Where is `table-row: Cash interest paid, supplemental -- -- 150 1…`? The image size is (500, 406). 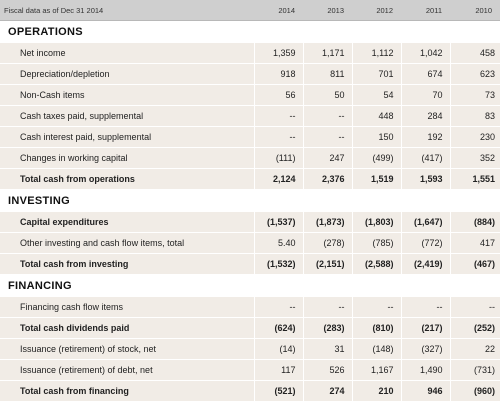 table-row: Cash interest paid, supplemental -- -- 150 1… is located at coordinates (250, 137).